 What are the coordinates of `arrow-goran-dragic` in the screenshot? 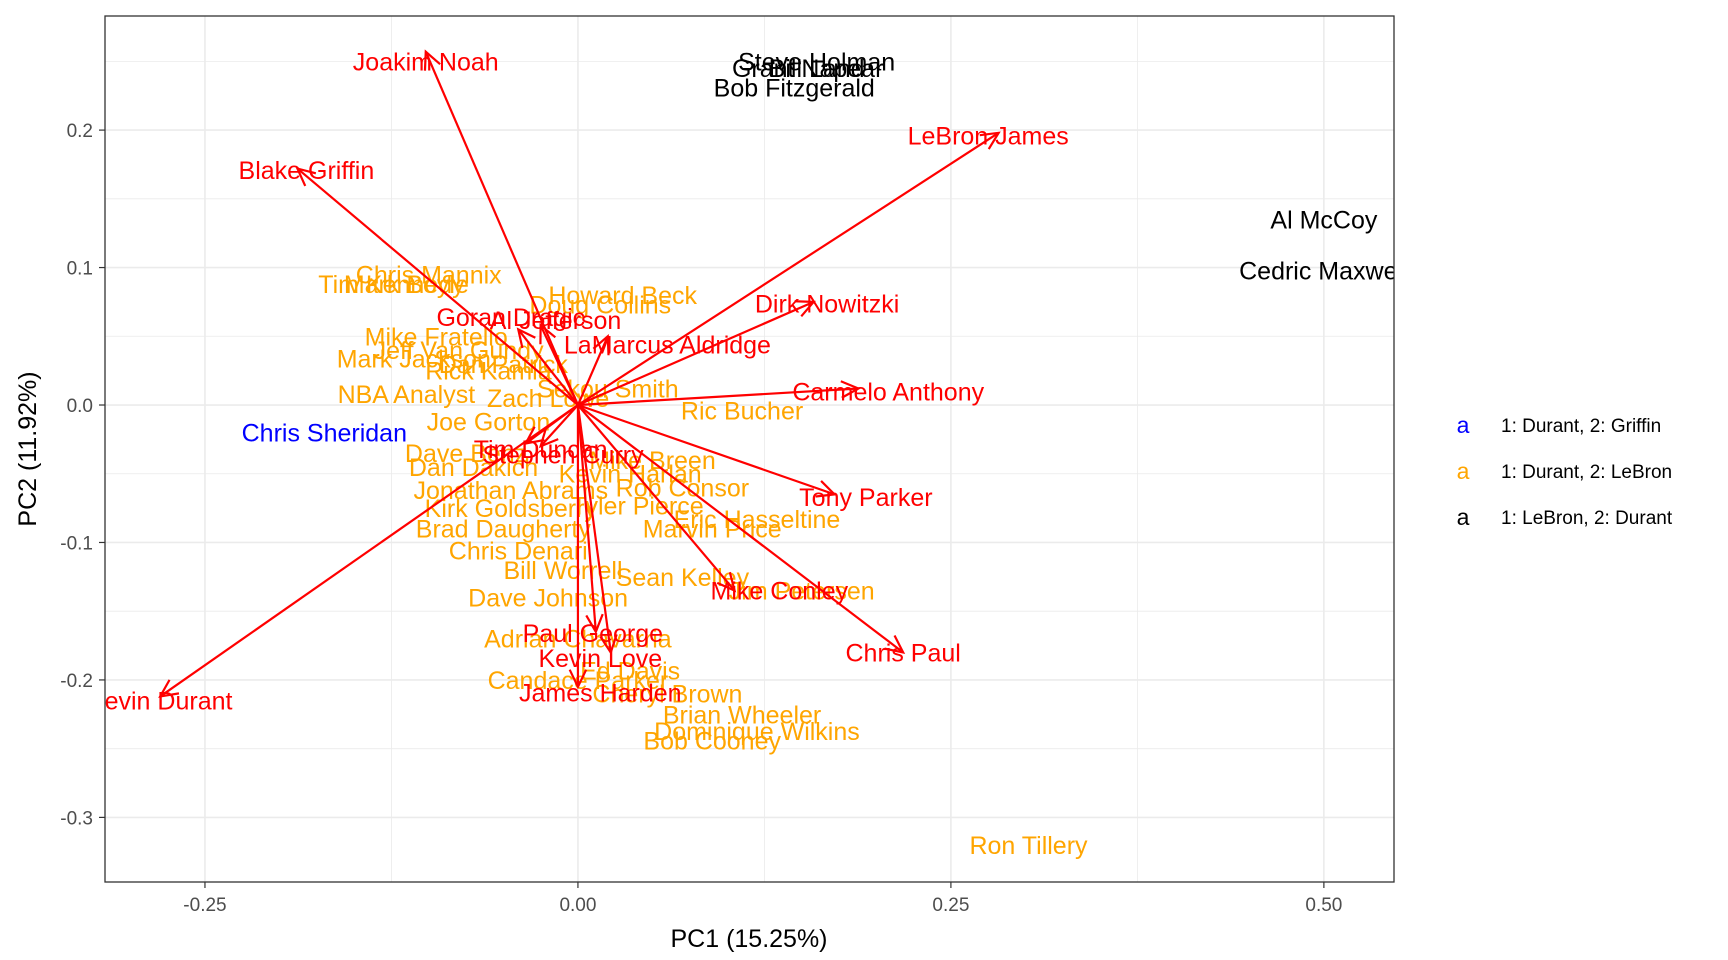 It's located at (547, 366).